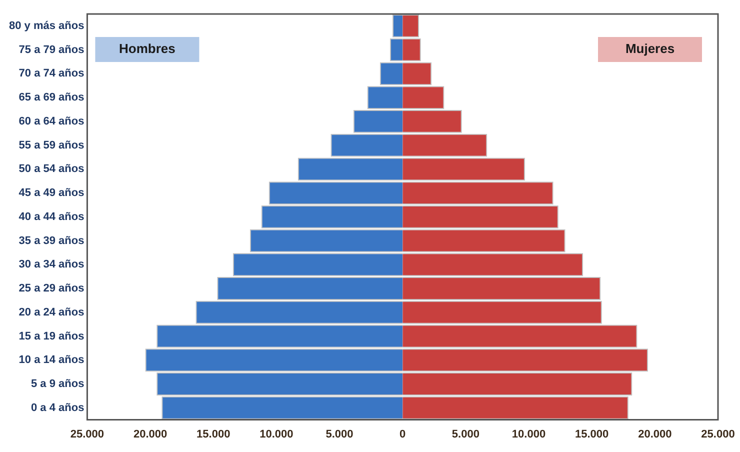 The image size is (740, 452). Describe the element at coordinates (51, 145) in the screenshot. I see `y-tick-label: 55 a 59 años` at that location.